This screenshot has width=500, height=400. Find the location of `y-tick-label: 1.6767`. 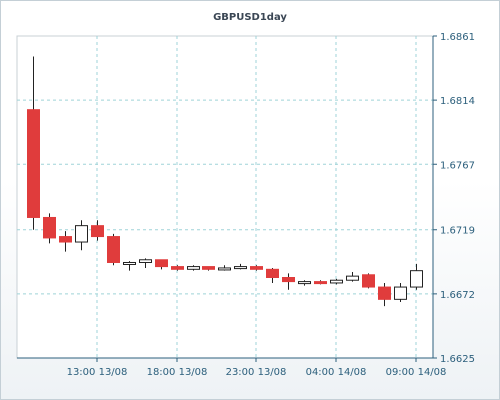

y-tick-label: 1.6767 is located at coordinates (457, 165).